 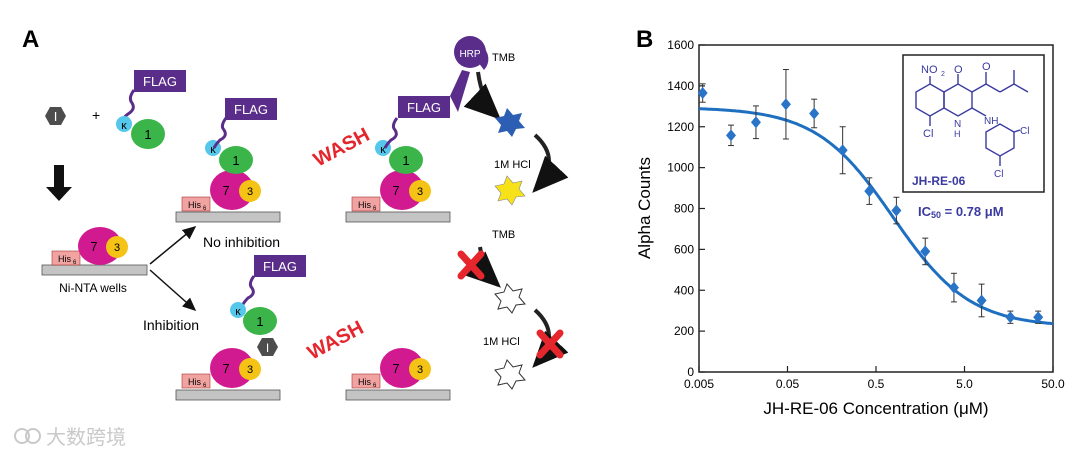 What do you see at coordinates (173, 245) in the screenshot?
I see `branch-arrow-up` at bounding box center [173, 245].